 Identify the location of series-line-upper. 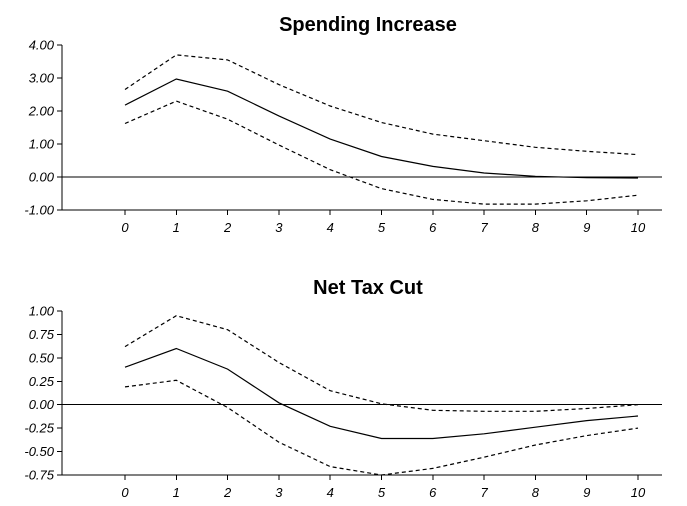
(381, 363).